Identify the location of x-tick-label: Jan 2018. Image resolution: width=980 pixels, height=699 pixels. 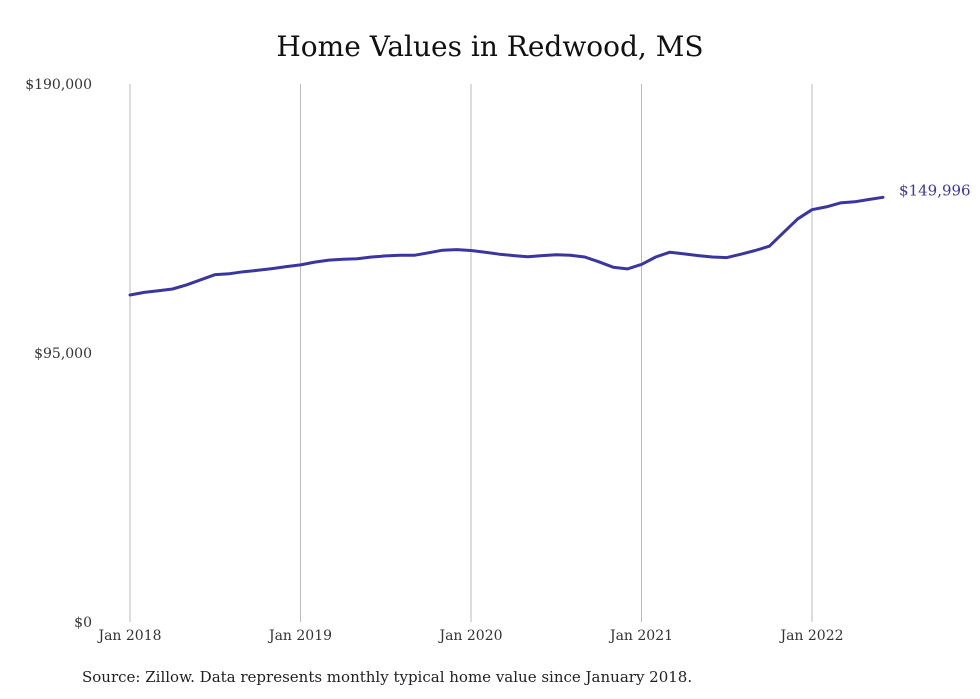
(128, 636).